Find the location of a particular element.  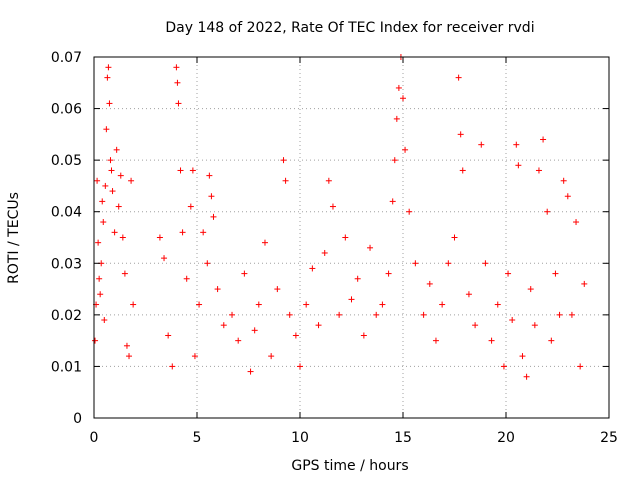

x-tick-label: 15 is located at coordinates (403, 438).